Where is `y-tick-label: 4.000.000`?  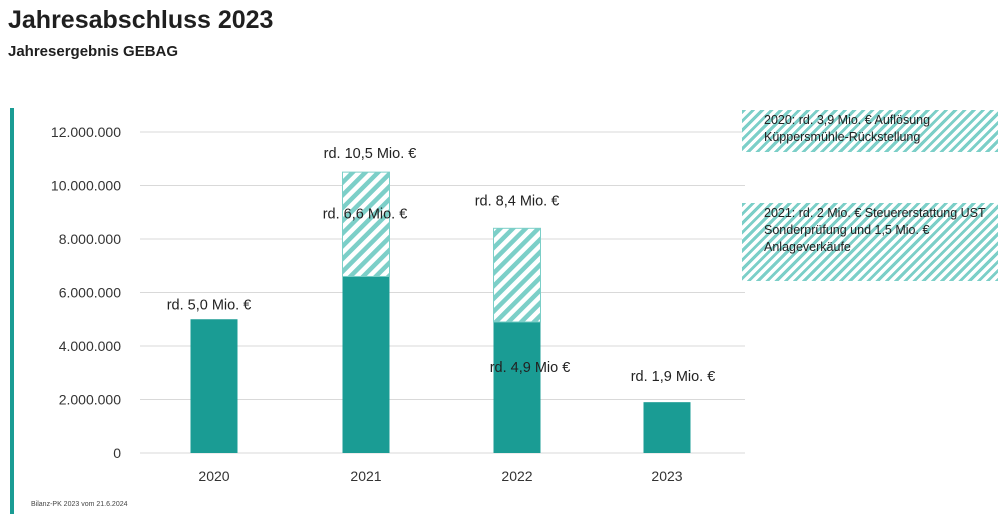 y-tick-label: 4.000.000 is located at coordinates (90, 346).